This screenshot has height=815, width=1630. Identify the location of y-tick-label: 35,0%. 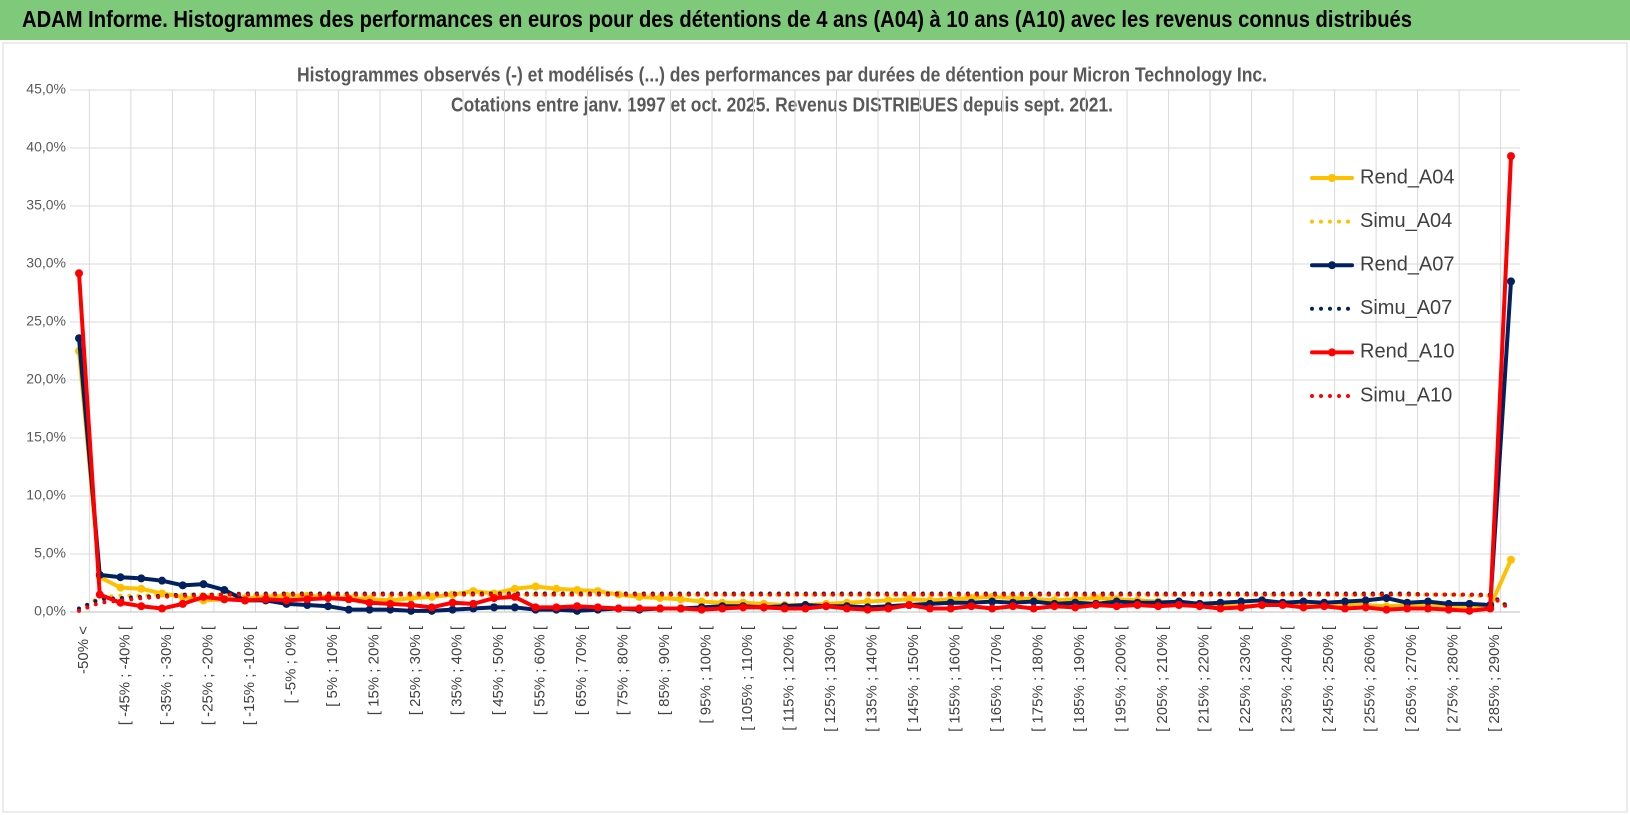
(46, 205).